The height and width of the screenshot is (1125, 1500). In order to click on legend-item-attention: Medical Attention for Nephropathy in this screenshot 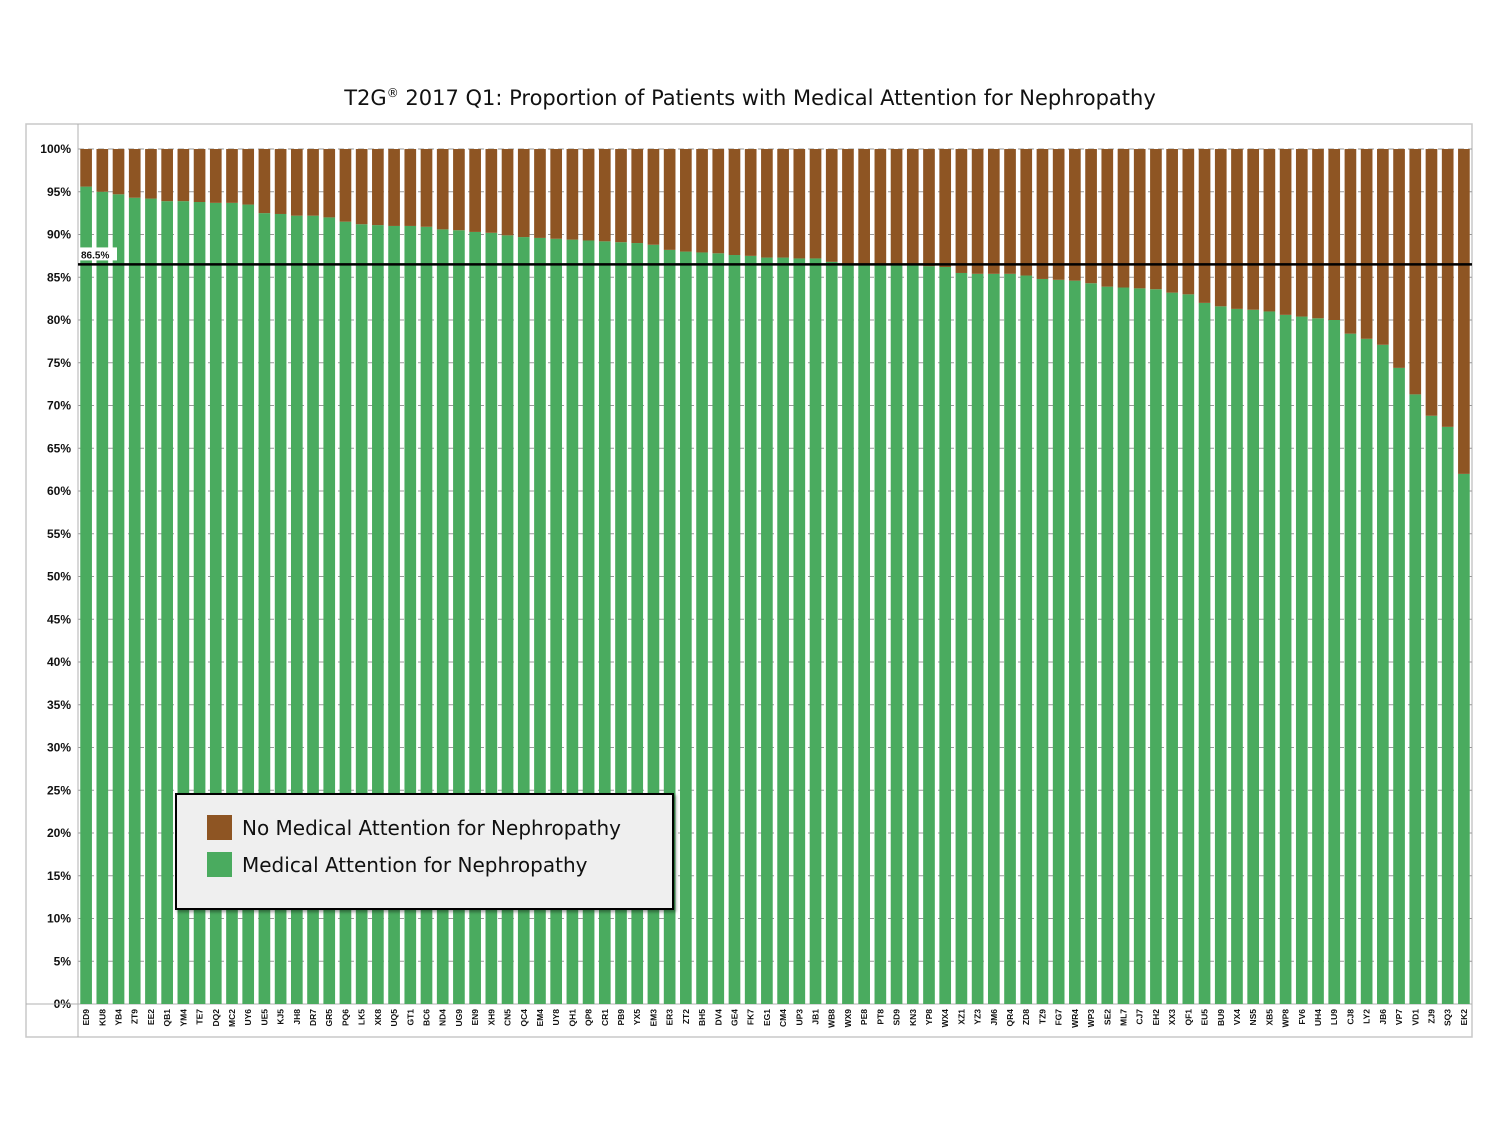, I will do `click(397, 864)`.